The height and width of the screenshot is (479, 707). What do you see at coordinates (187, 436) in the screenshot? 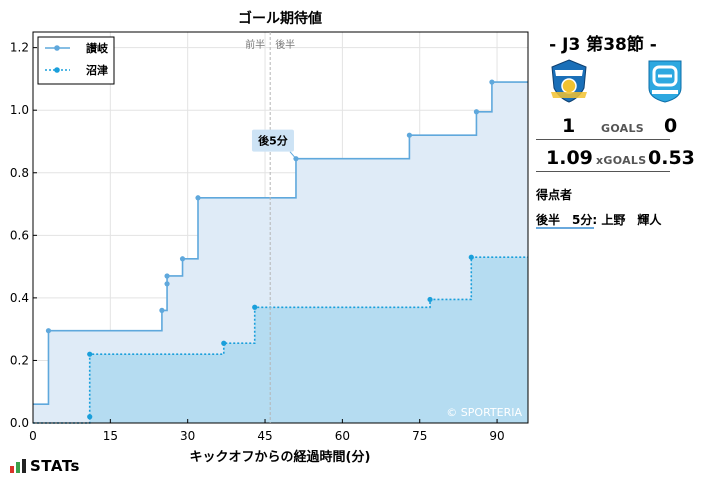
I see `x-tick-label: 30` at bounding box center [187, 436].